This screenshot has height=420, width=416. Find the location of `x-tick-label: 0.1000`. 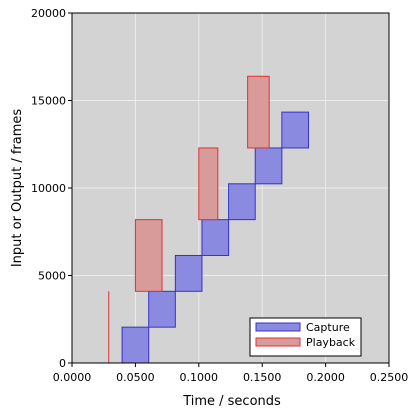

x-tick-label: 0.1000 is located at coordinates (199, 377).